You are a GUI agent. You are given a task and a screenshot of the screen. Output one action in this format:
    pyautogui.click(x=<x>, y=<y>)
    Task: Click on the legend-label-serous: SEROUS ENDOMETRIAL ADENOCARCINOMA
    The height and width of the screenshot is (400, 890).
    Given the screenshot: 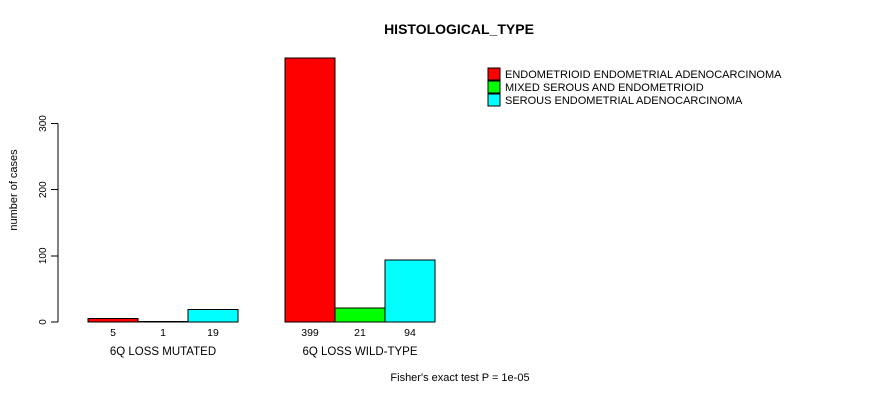 What is the action you would take?
    pyautogui.click(x=624, y=101)
    